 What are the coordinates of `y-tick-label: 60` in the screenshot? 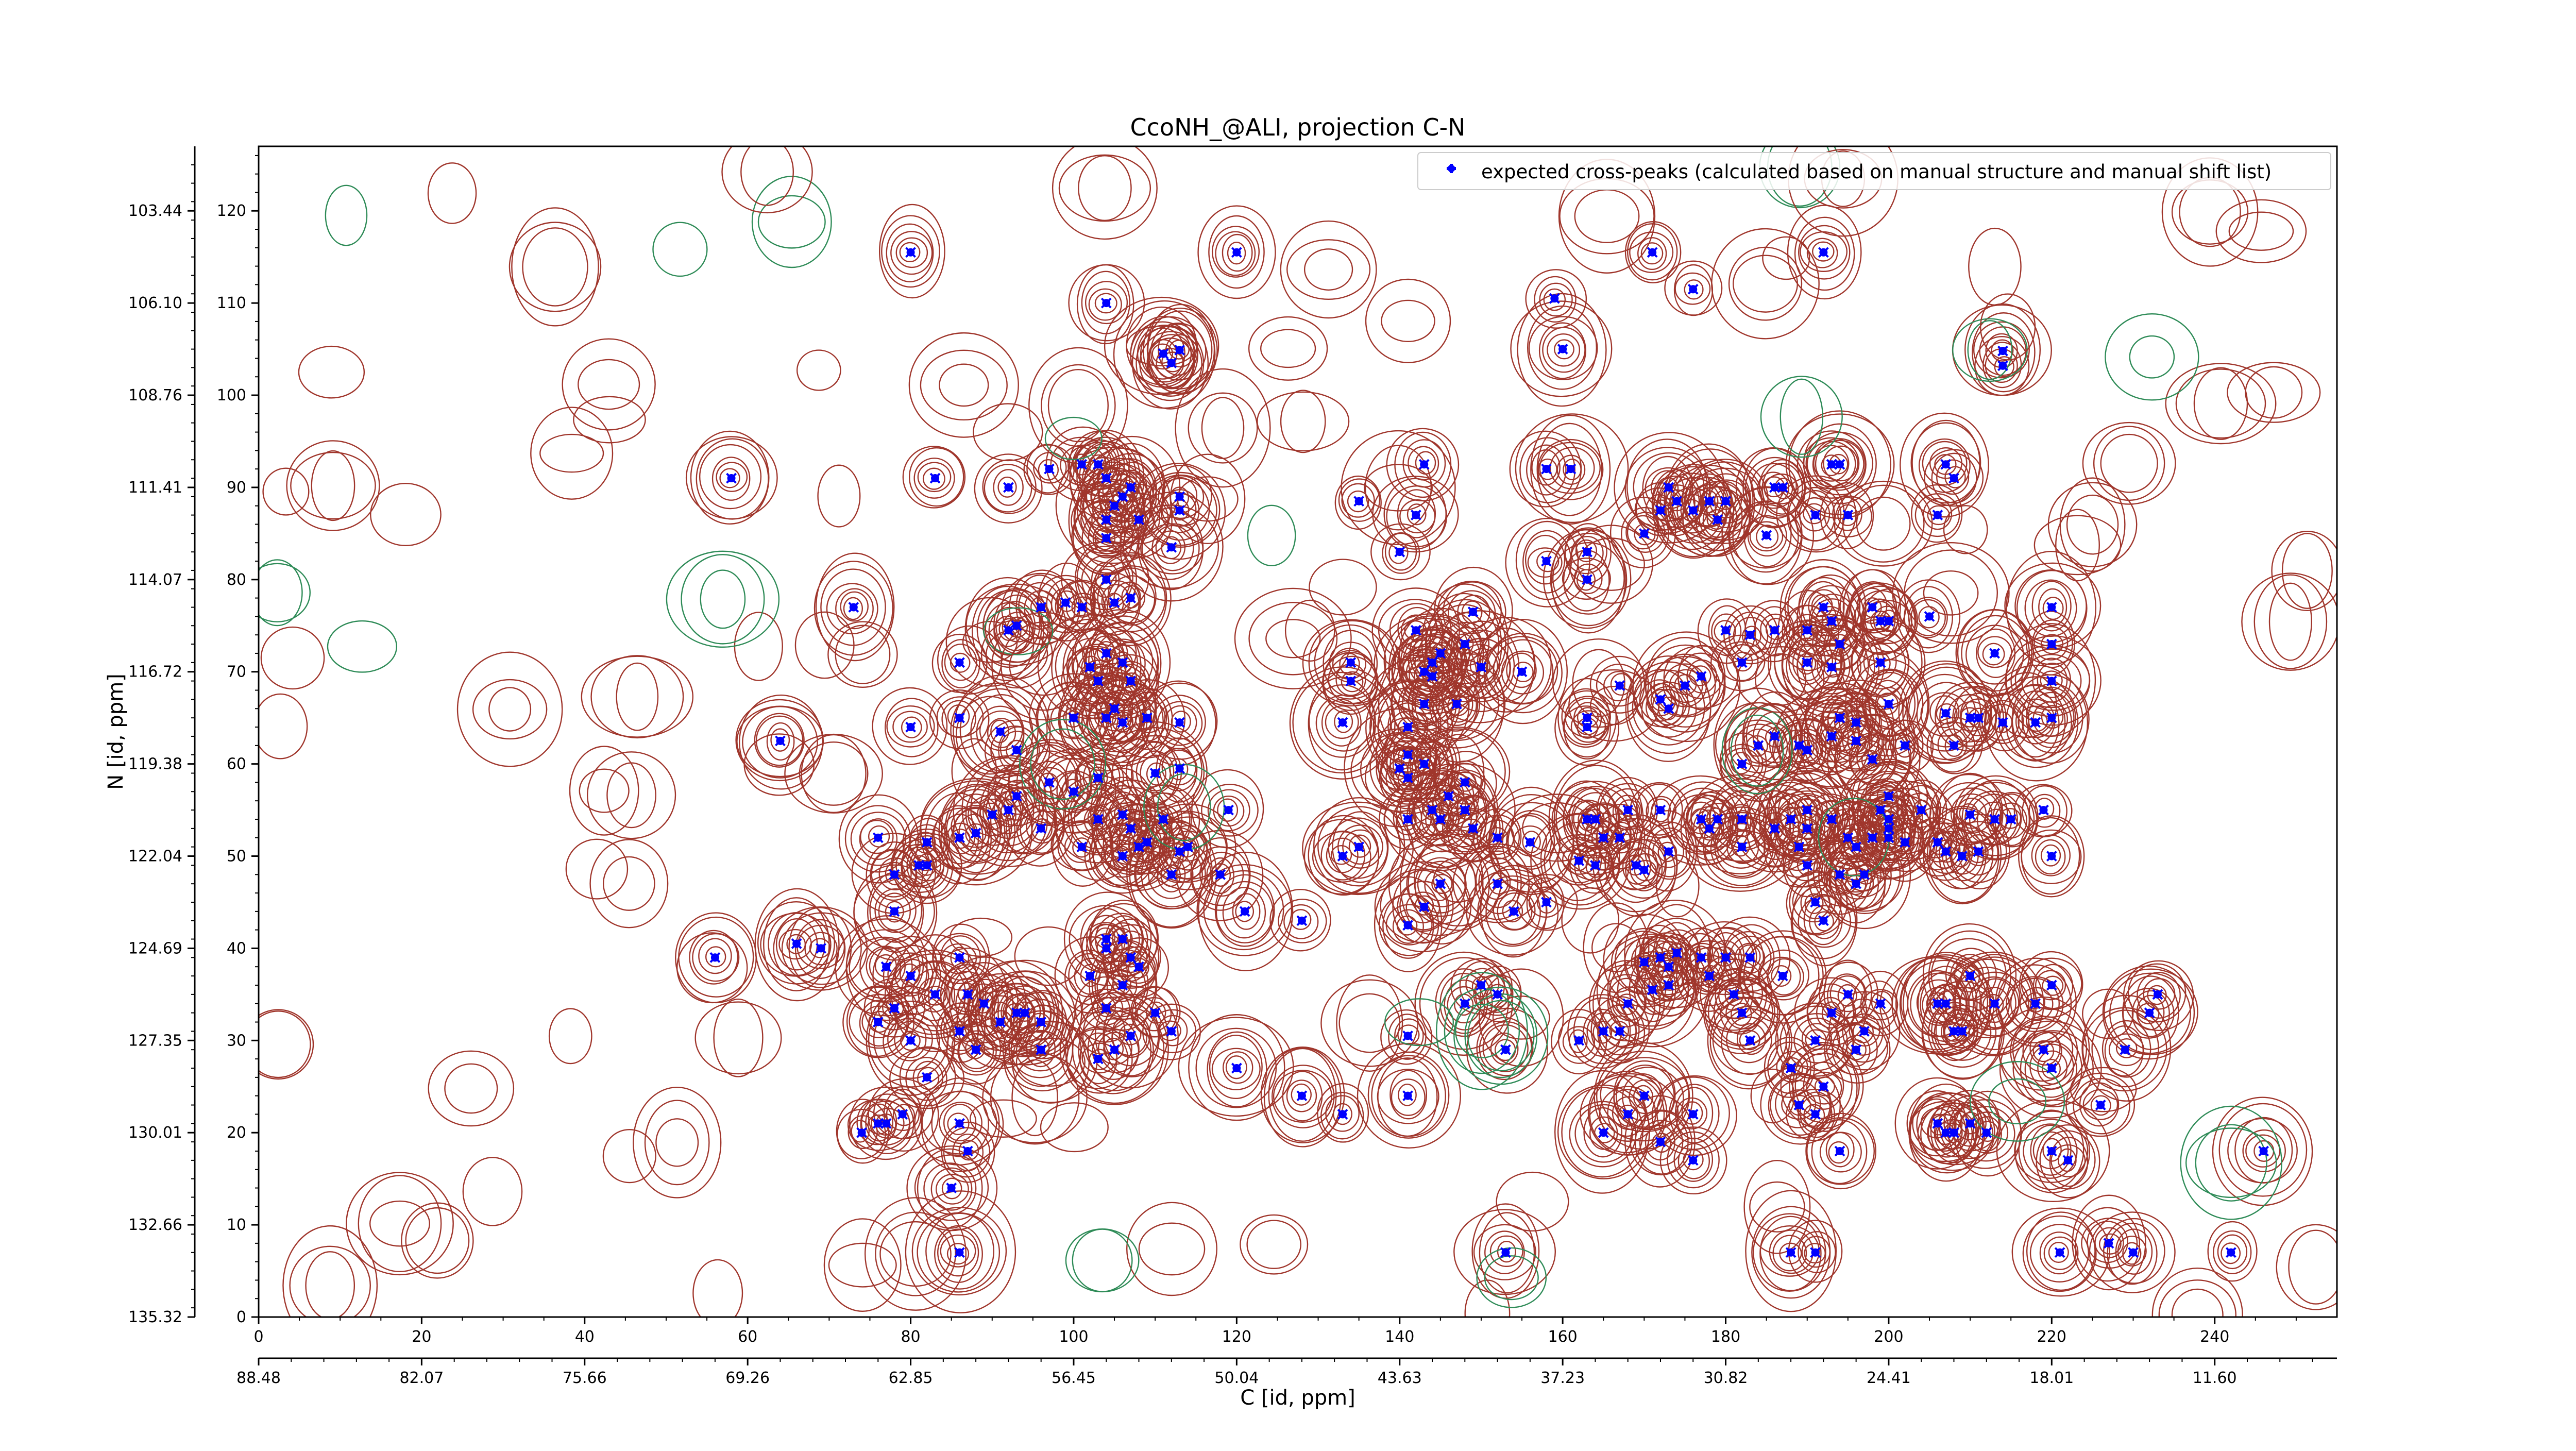 It's located at (236, 764).